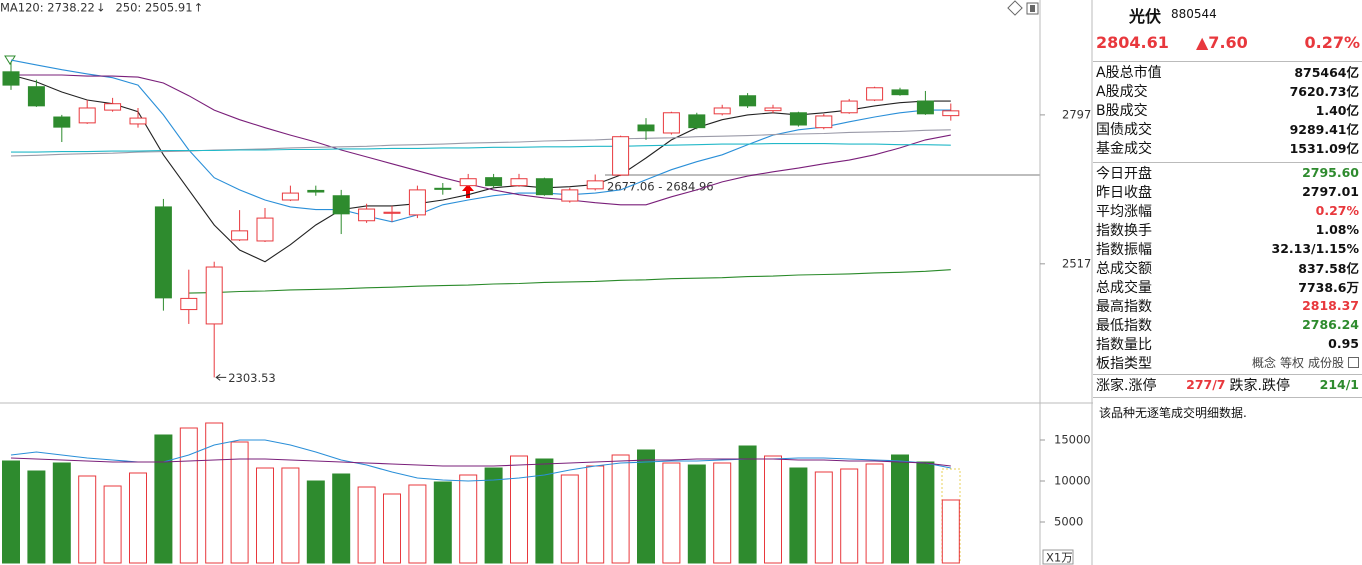  Describe the element at coordinates (1227, 286) in the screenshot. I see `info-row: 总成交量 7738.6万` at that location.